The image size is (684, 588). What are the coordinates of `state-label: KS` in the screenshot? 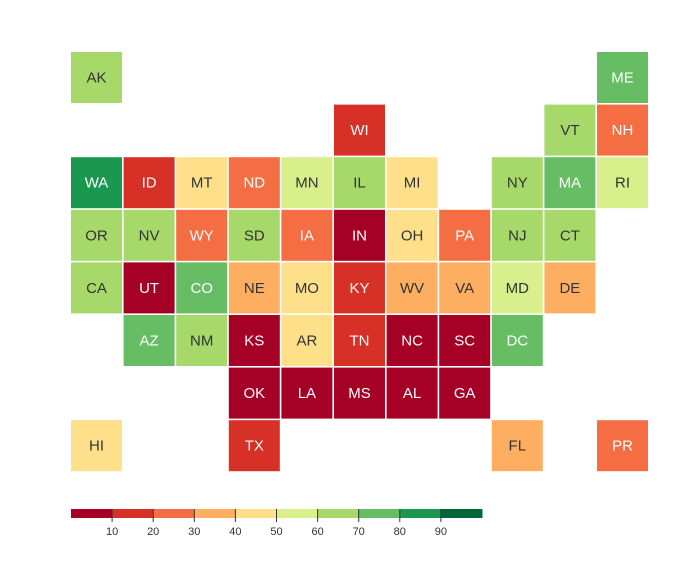 It's located at (254, 340).